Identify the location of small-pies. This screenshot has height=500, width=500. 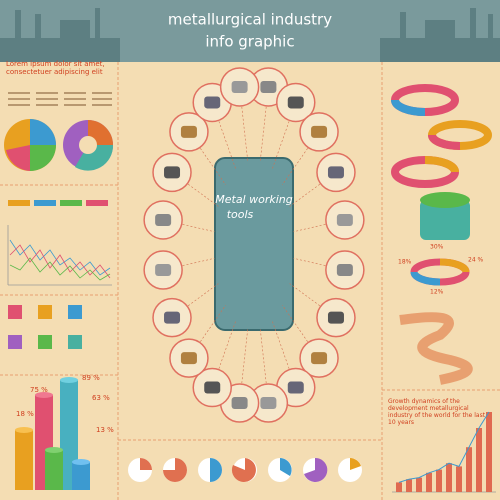
(245, 469).